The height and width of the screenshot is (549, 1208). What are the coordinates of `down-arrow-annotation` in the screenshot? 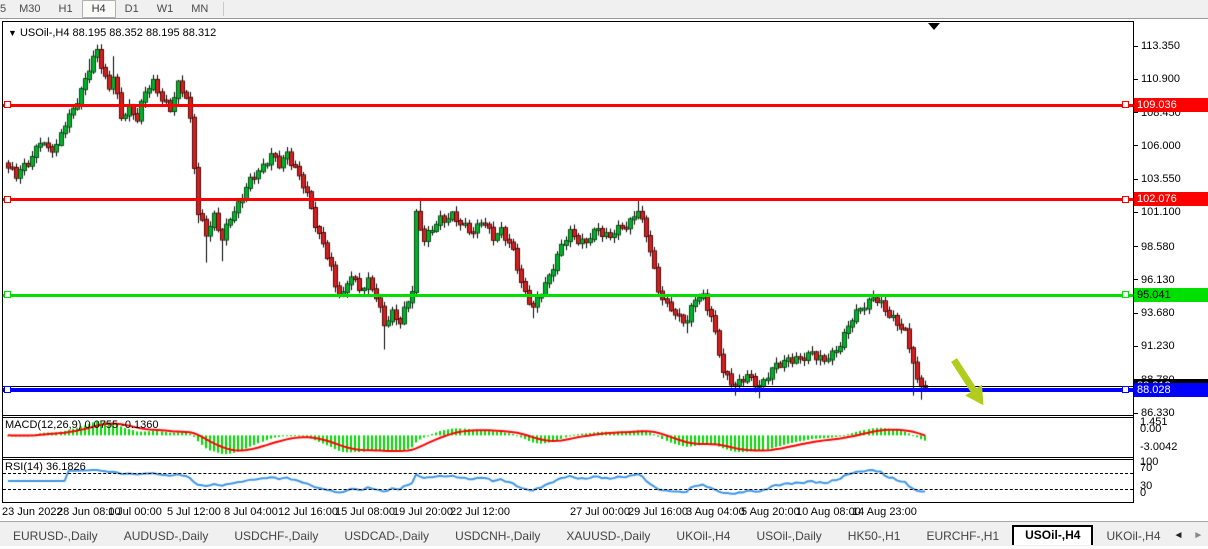 It's located at (973, 392).